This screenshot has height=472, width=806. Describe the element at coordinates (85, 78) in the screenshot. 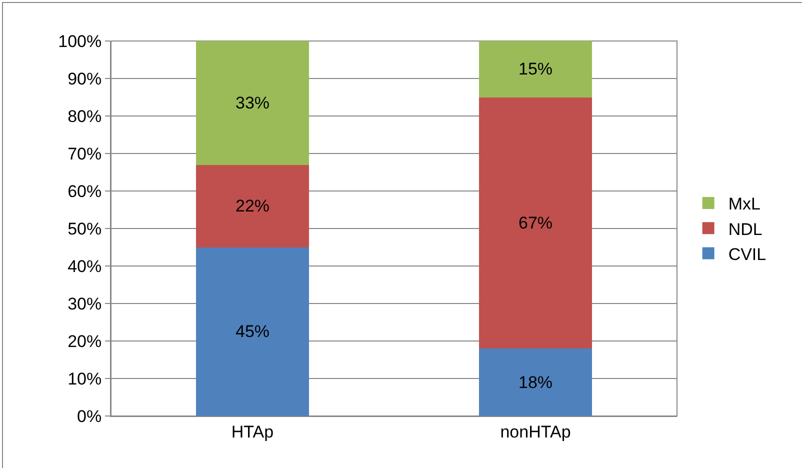

I see `y-tick-label: 90%` at that location.